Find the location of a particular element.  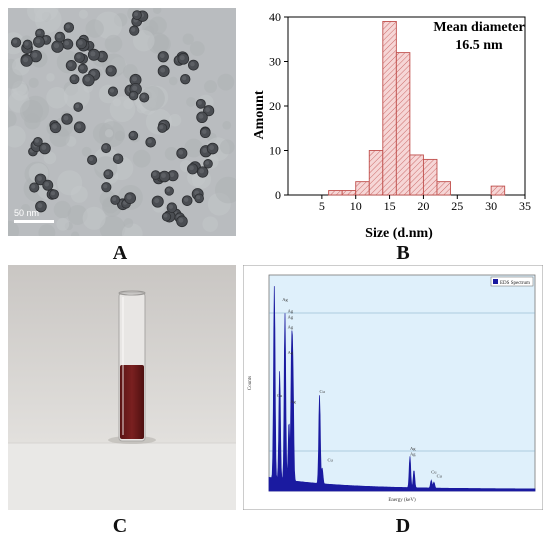

panel-label-b: B is located at coordinates (403, 253).